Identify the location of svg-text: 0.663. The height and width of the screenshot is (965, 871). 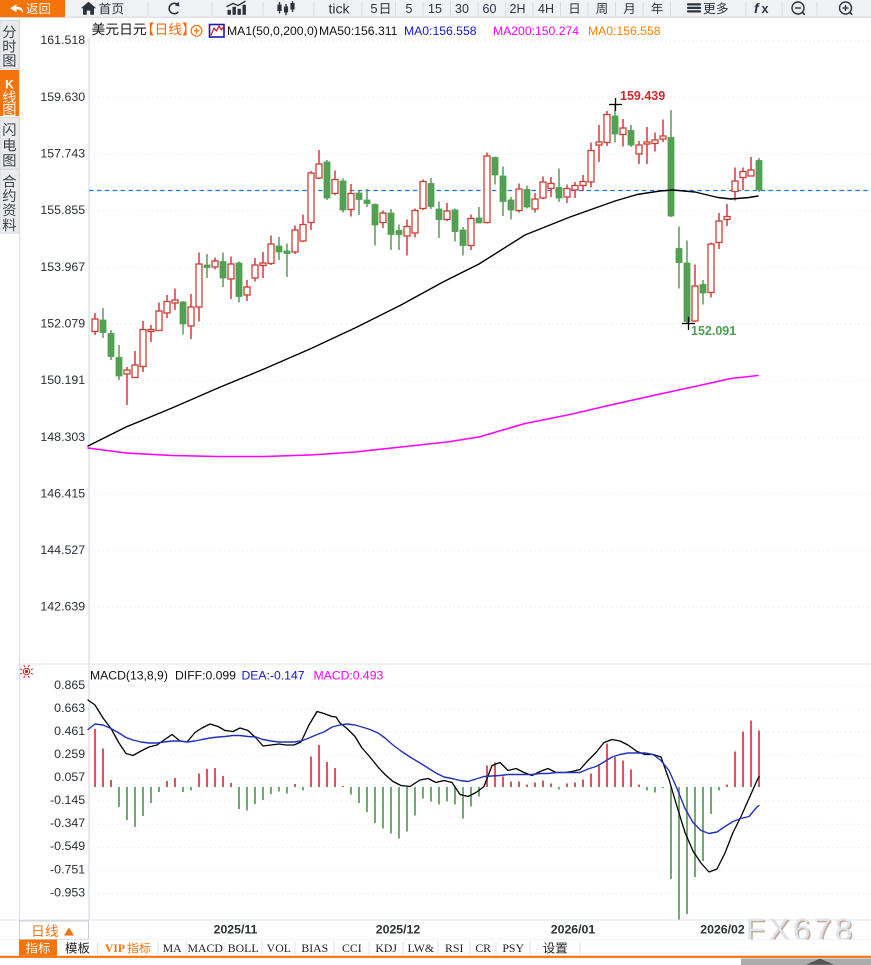
(69, 708).